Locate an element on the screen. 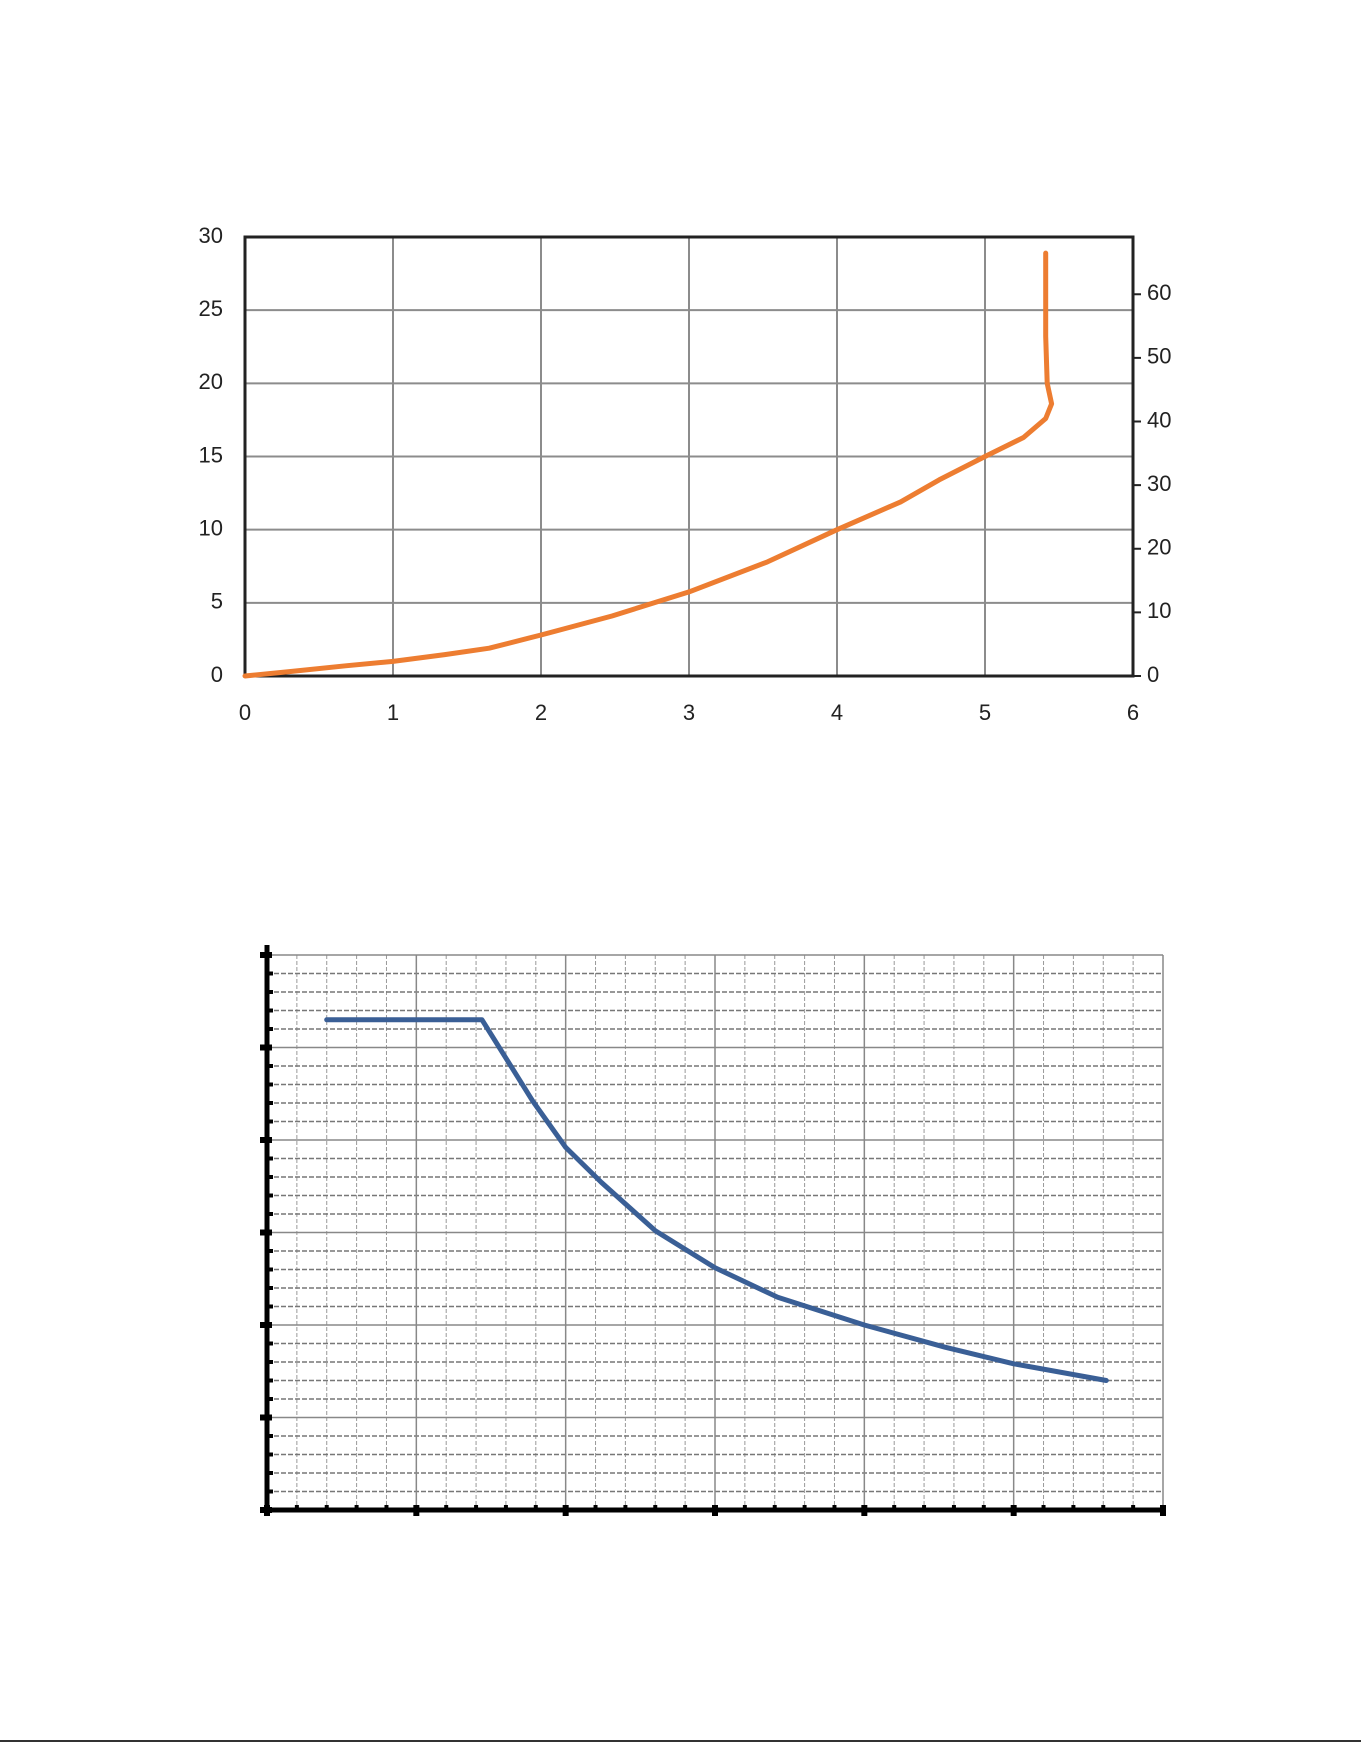  x-tick-label: 4 is located at coordinates (837, 712).